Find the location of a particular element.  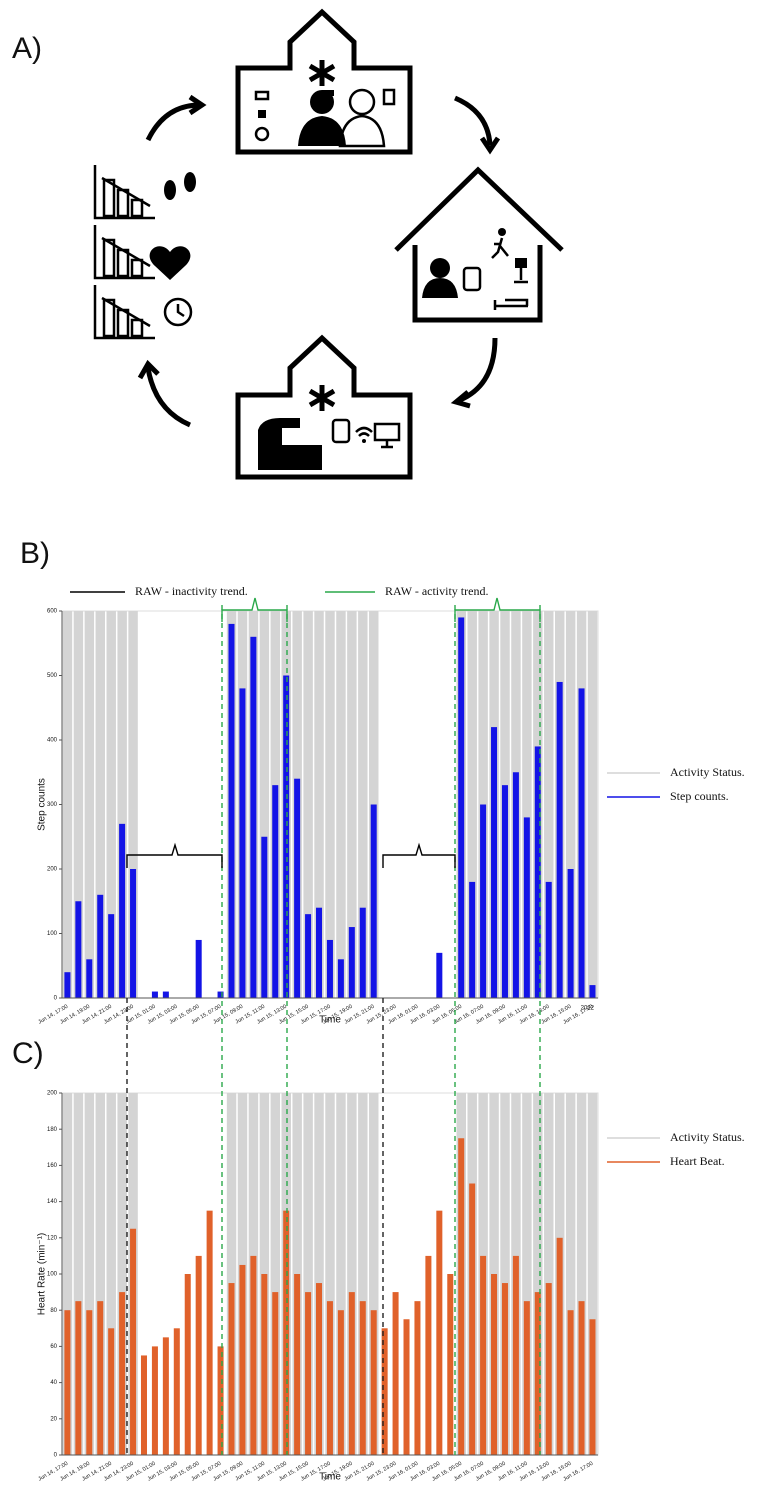

annotation: RAW - activity trend. is located at coordinates (436, 591).